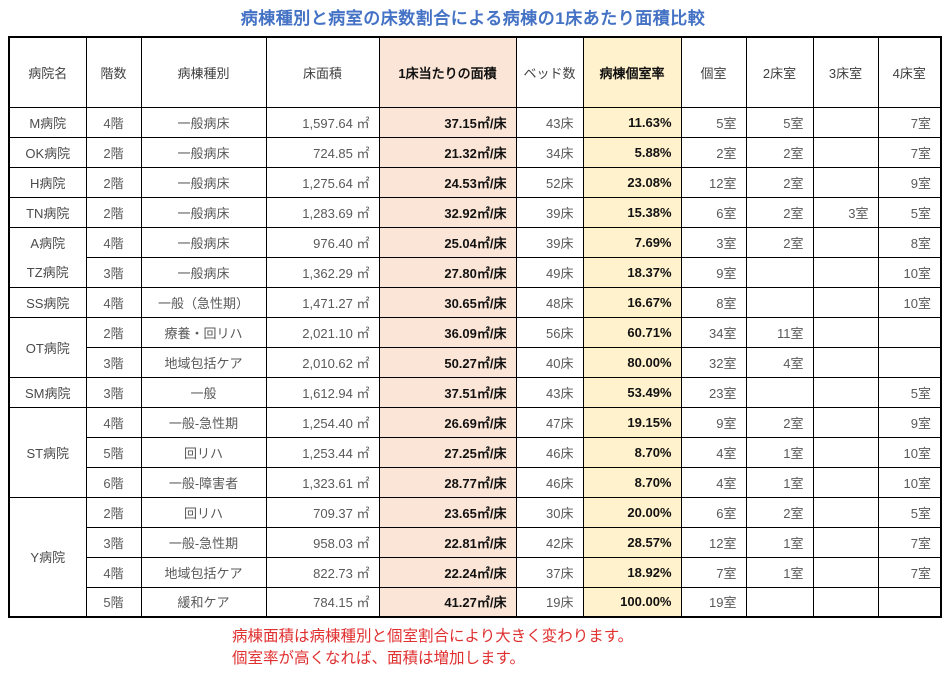 This screenshot has height=673, width=946. I want to click on floor-cell: 3階, so click(113, 362).